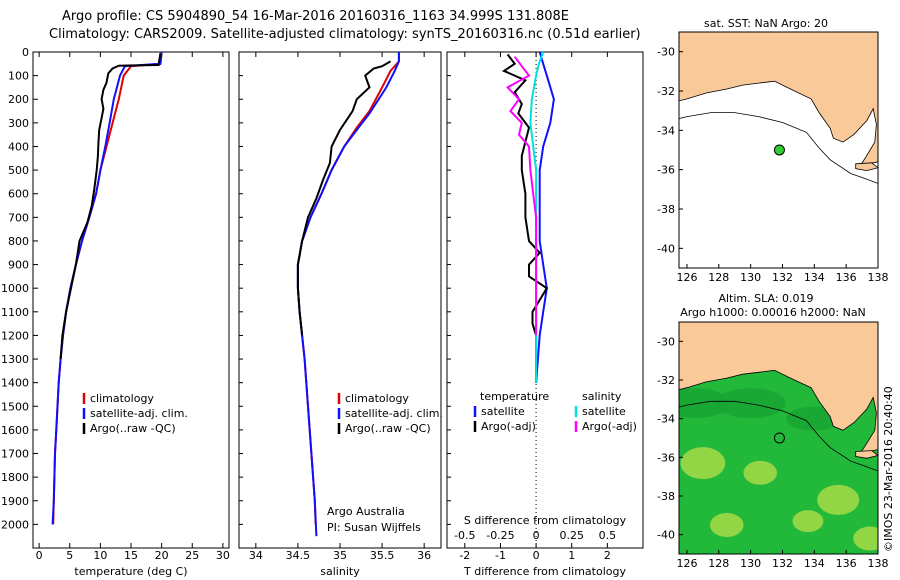 This screenshot has width=900, height=580. I want to click on y-tick-label: 600, so click(18, 194).